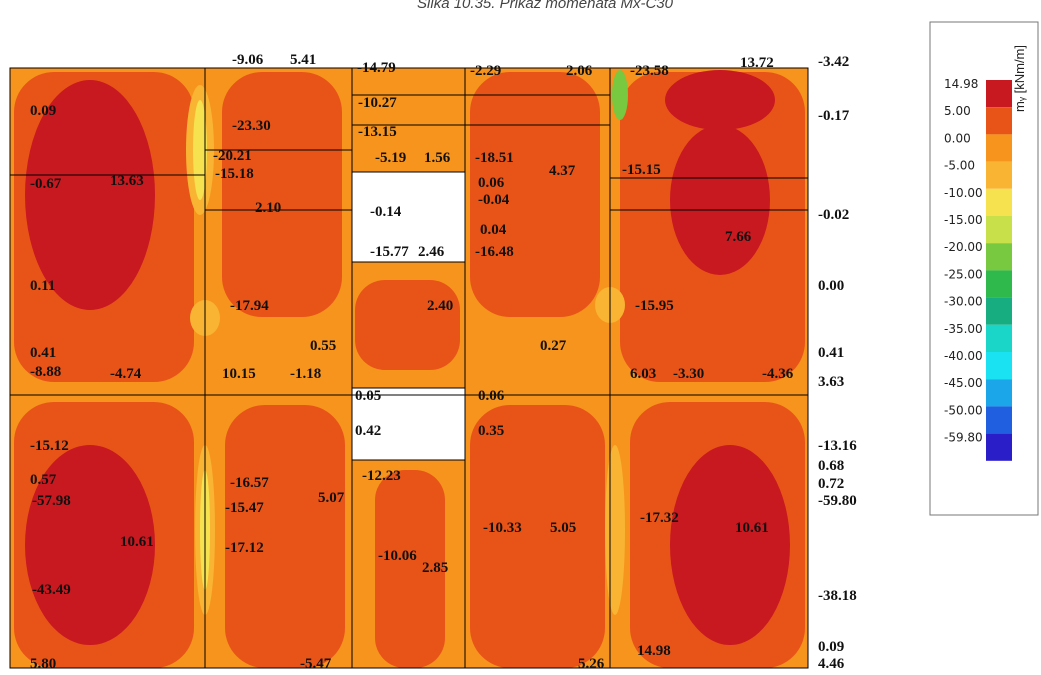 The image size is (1041, 675). Describe the element at coordinates (376, 68) in the screenshot. I see `moment-label: -14.79` at that location.